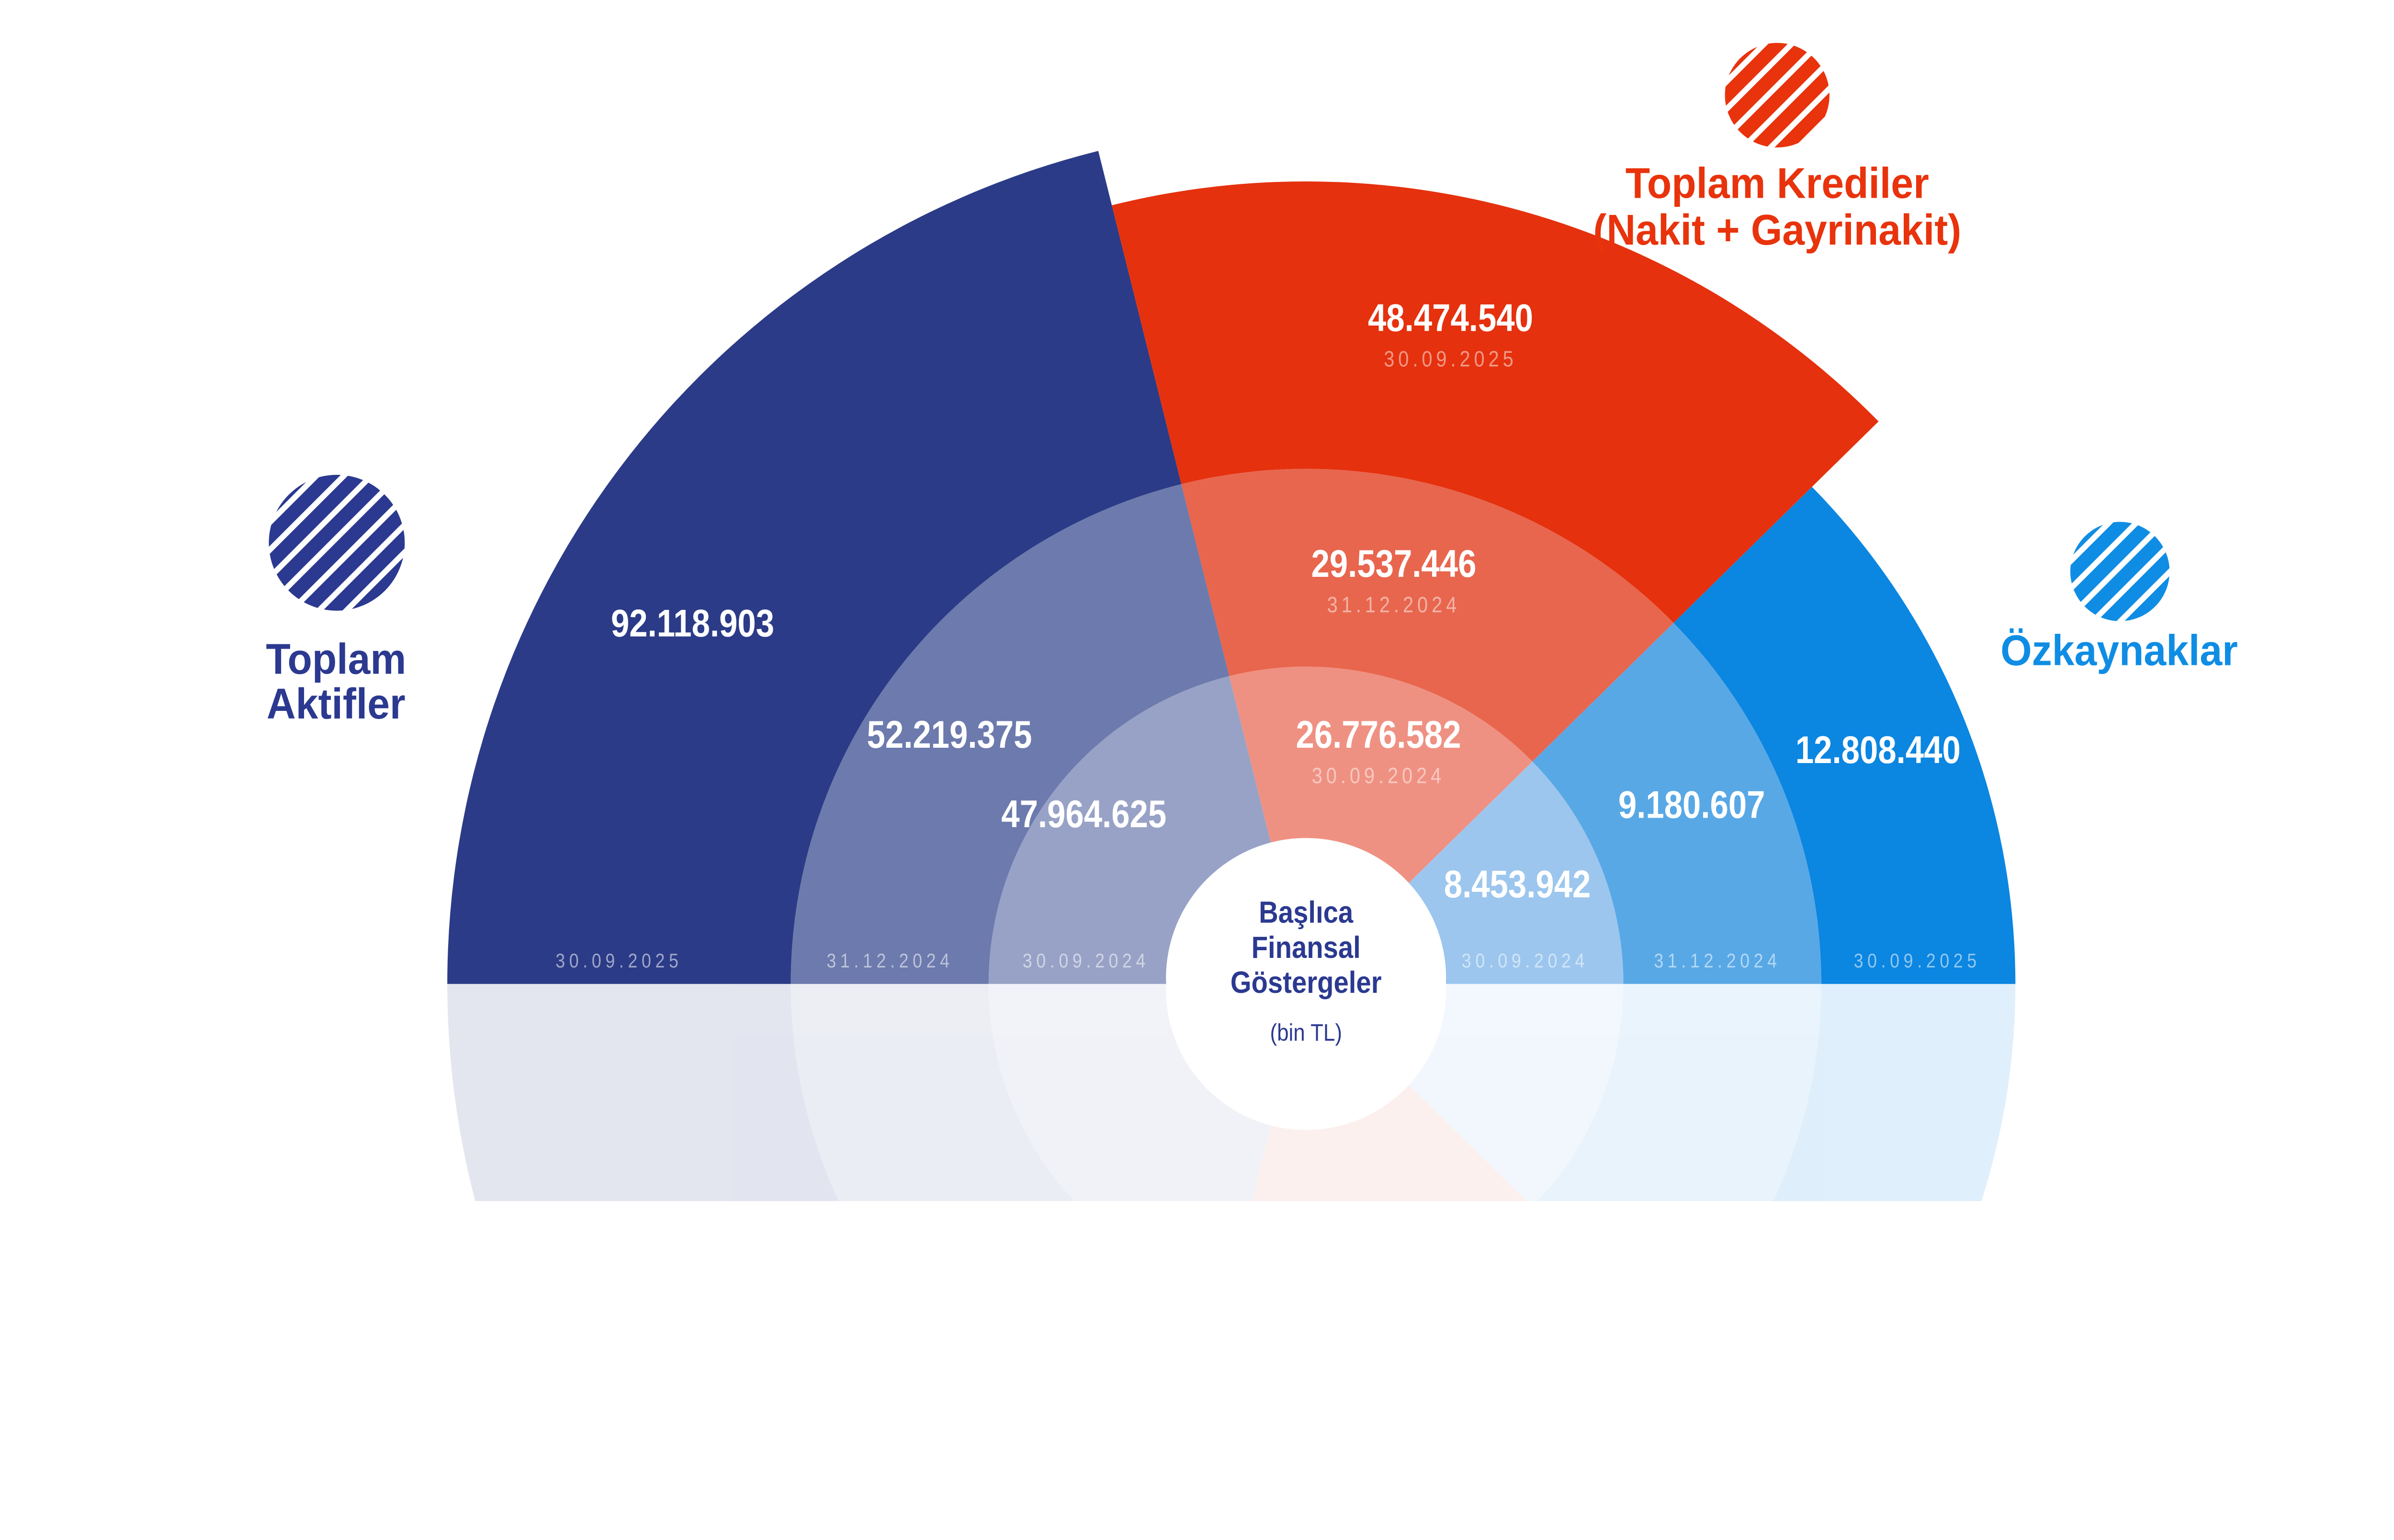 The width and height of the screenshot is (2394, 1540). What do you see at coordinates (619, 961) in the screenshot?
I see `toplam-aktifler-date-0: 30.09.2025` at bounding box center [619, 961].